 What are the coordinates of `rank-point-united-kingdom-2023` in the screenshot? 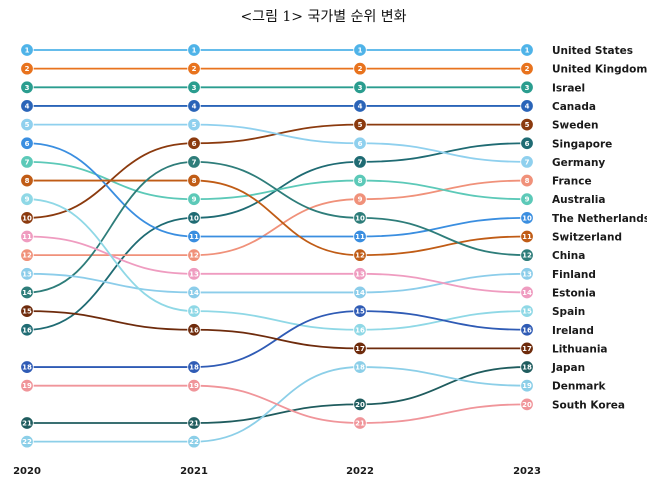 It's located at (527, 68).